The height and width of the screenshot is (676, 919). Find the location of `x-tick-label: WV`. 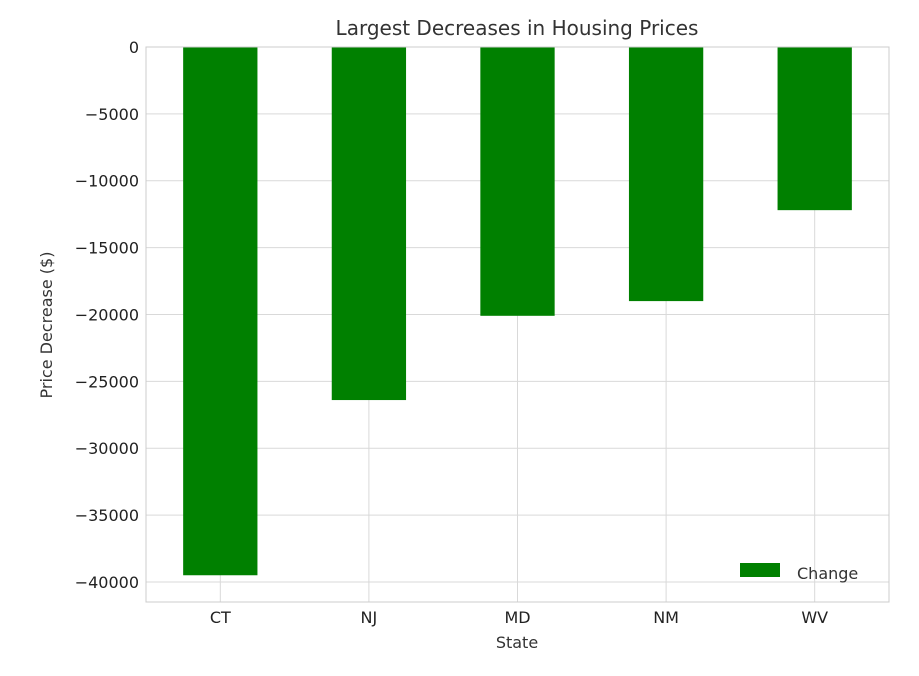

x-tick-label: WV is located at coordinates (814, 617).